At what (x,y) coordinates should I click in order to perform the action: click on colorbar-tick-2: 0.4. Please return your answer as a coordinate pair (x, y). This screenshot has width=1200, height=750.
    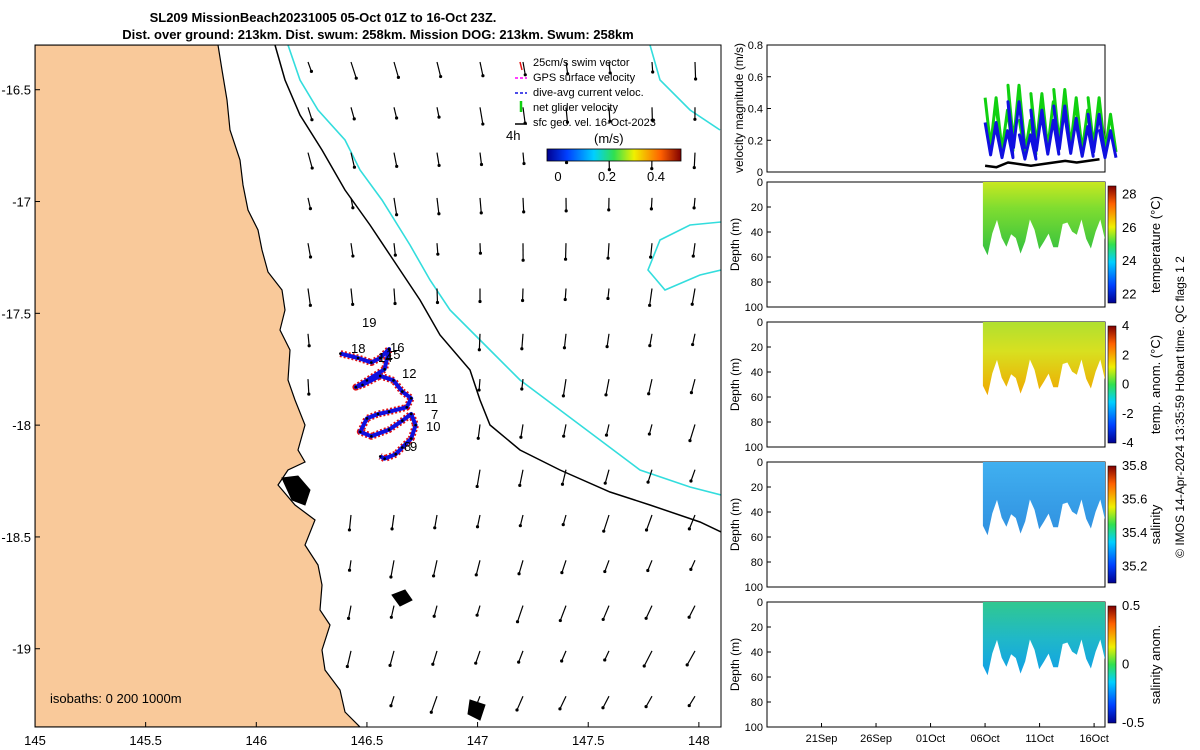
    Looking at the image, I should click on (656, 176).